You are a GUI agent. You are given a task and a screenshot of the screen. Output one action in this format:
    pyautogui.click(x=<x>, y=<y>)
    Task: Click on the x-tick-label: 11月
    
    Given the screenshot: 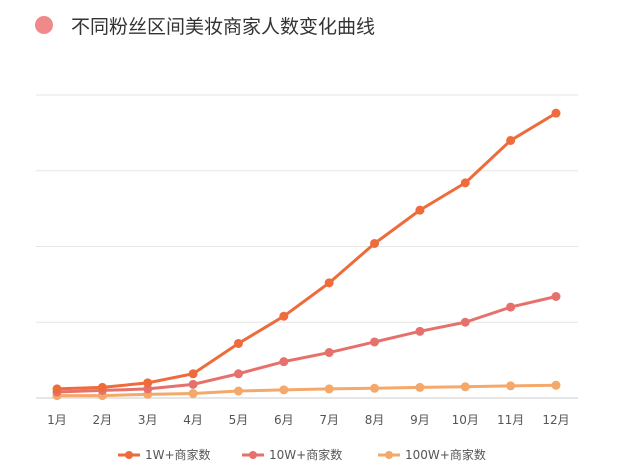 What is the action you would take?
    pyautogui.click(x=510, y=420)
    